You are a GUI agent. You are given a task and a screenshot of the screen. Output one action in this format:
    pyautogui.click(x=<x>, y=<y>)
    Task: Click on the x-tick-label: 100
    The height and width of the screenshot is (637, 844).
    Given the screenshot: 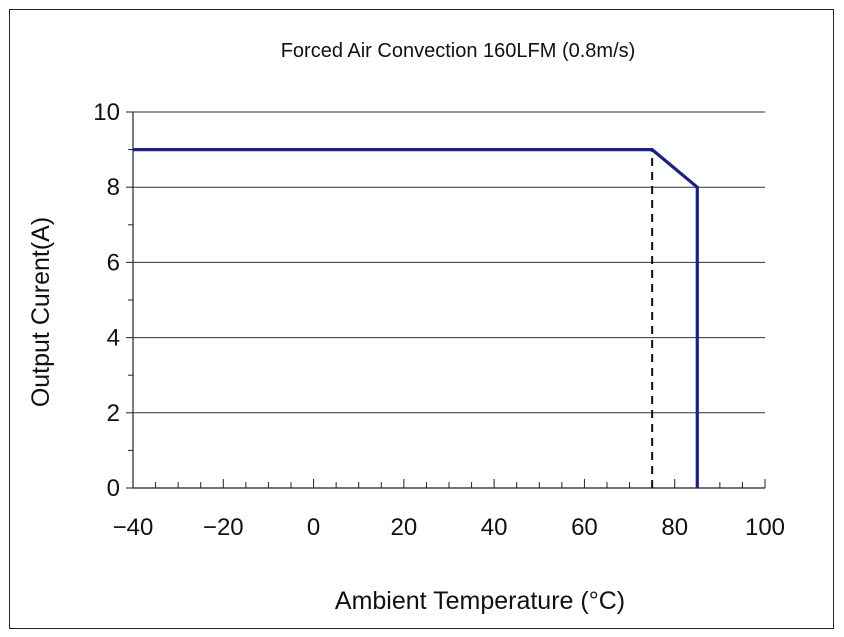 What is the action you would take?
    pyautogui.click(x=765, y=527)
    